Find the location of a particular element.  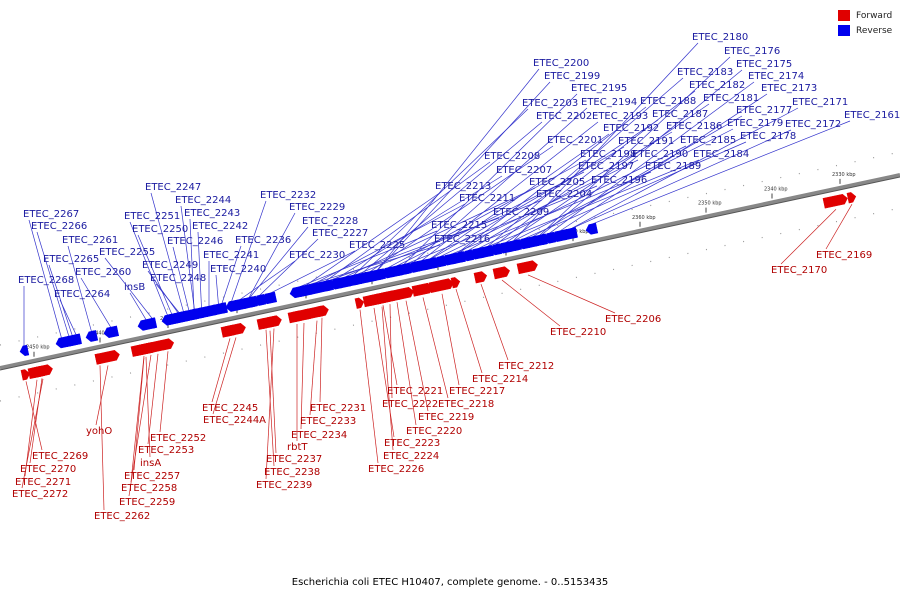

gene-label-reverse: ETEC_2198 is located at coordinates (608, 154).